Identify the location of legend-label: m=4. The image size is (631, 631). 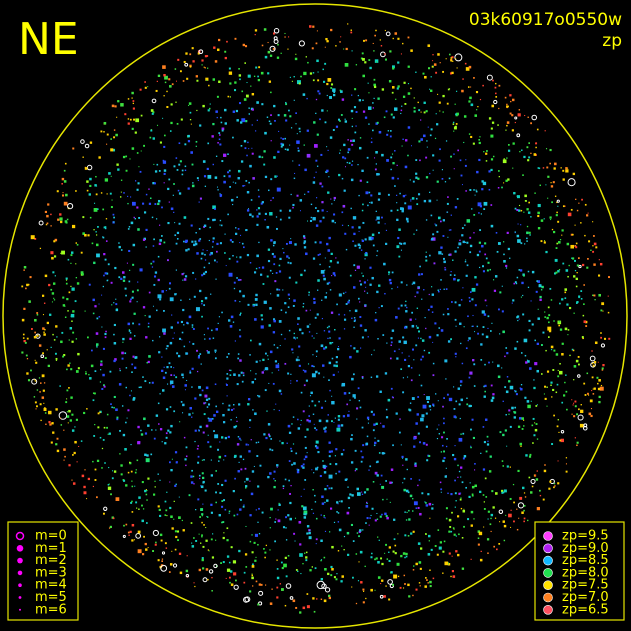
(51, 585).